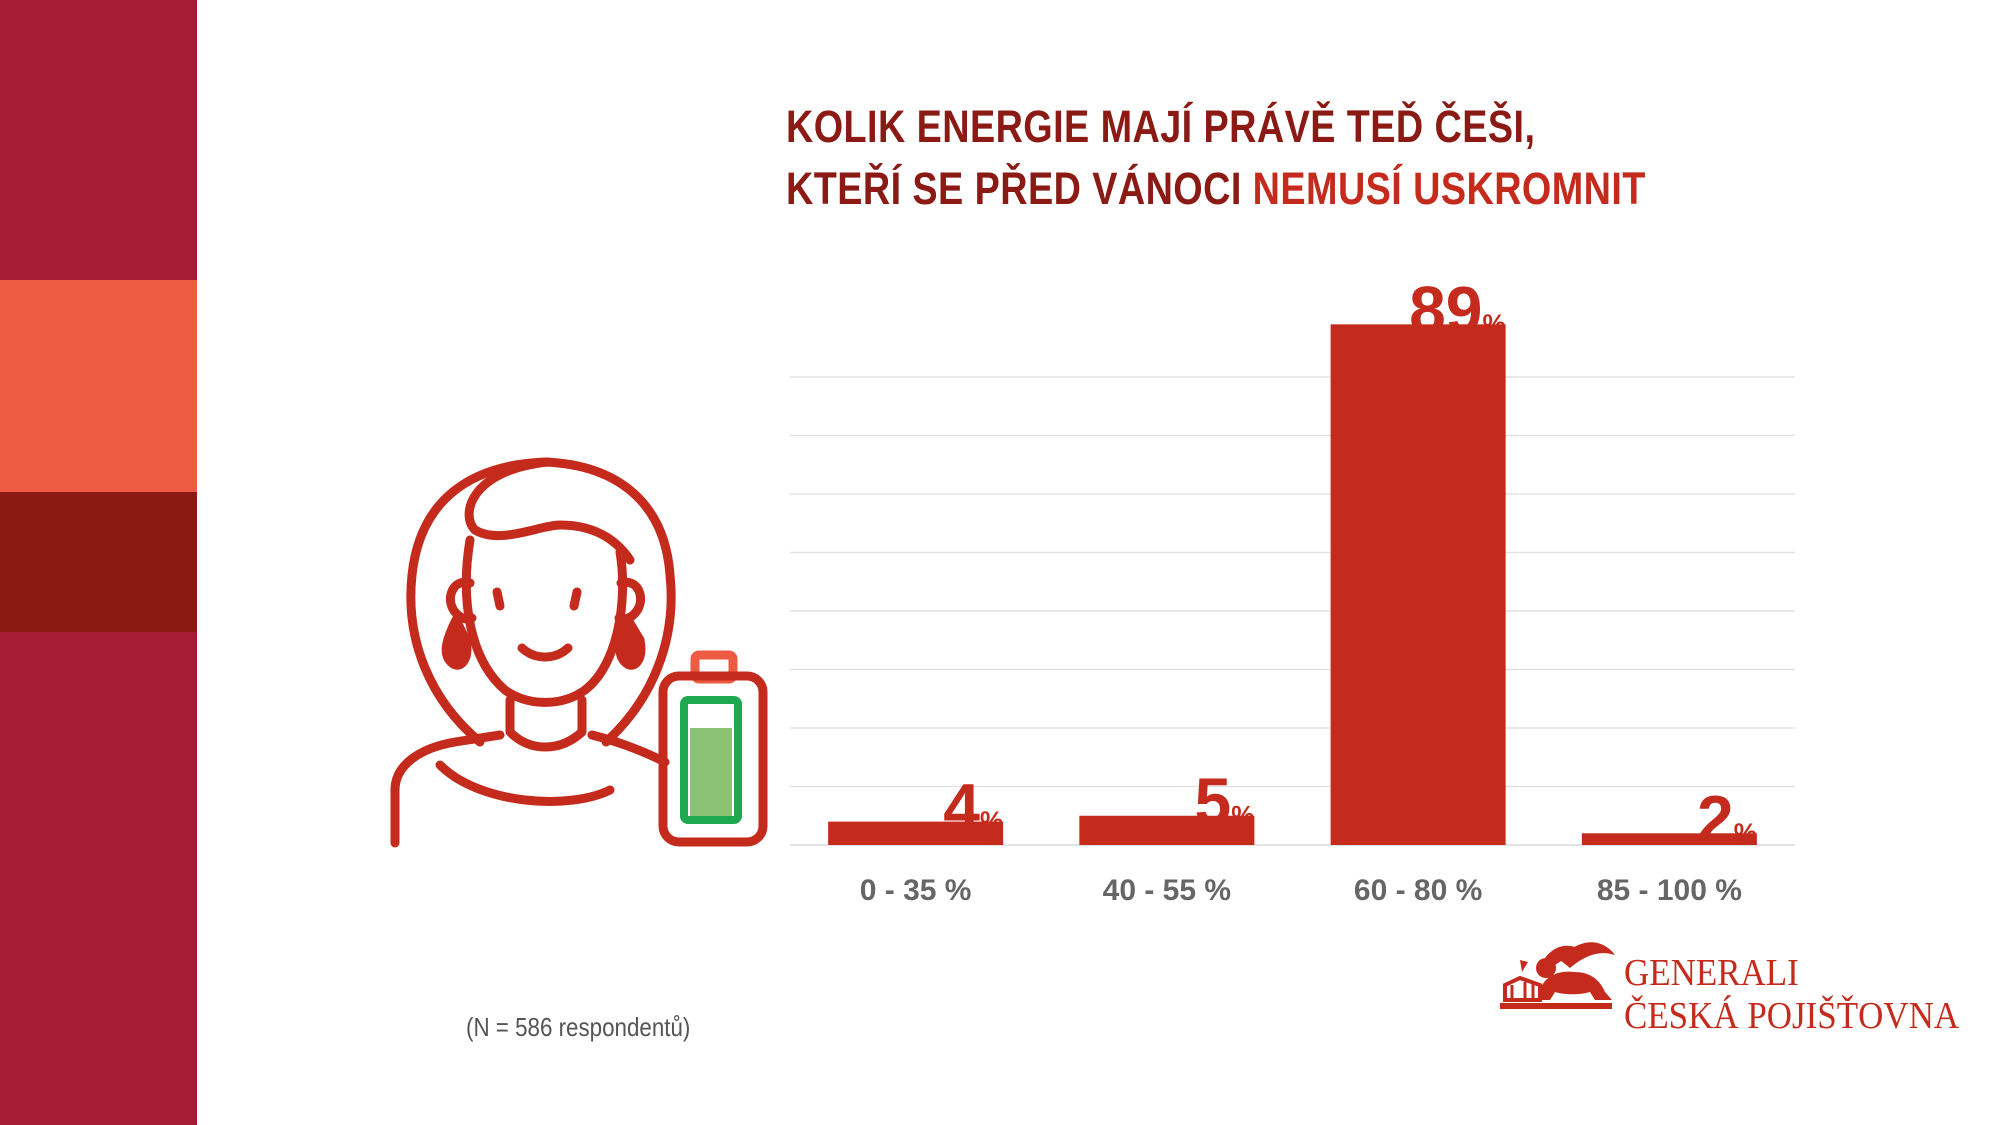  I want to click on logo-line-1: GENERALI, so click(1711, 973).